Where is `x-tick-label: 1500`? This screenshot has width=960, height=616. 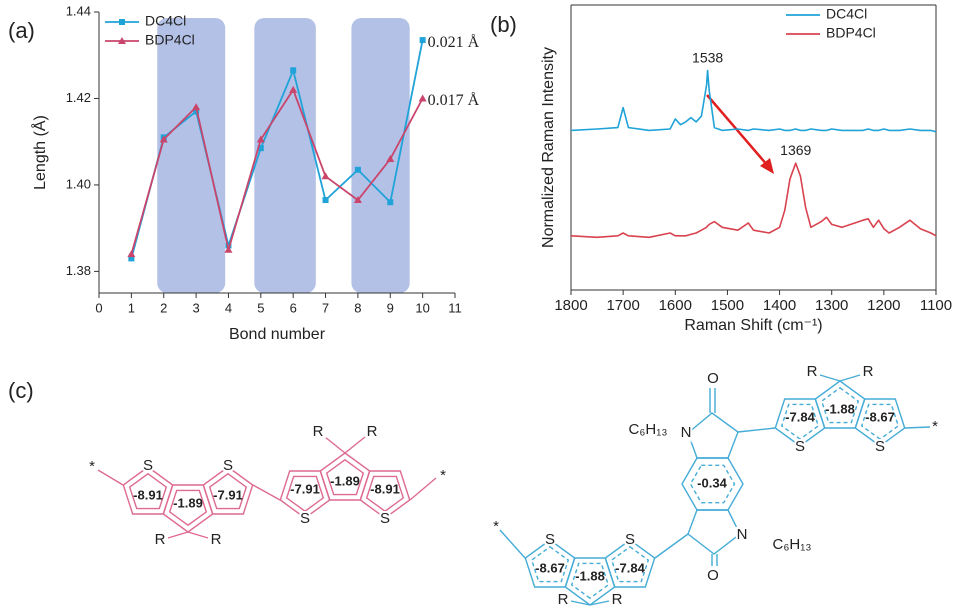
x-tick-label: 1500 is located at coordinates (727, 305).